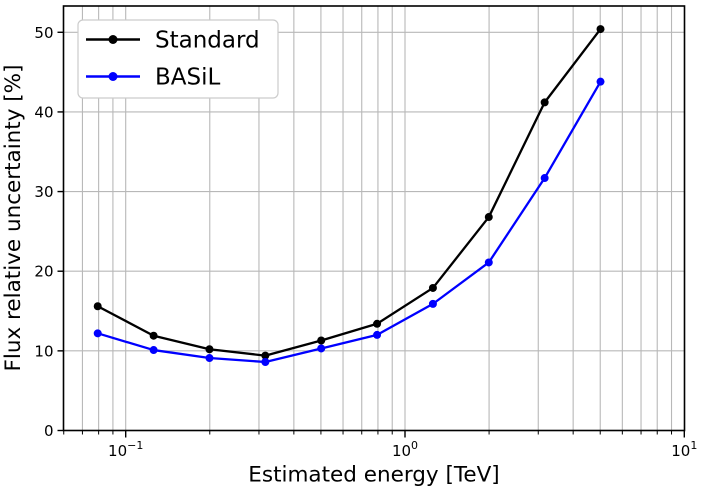 Image resolution: width=707 pixels, height=493 pixels. What do you see at coordinates (113, 39) in the screenshot?
I see `legend-marker-standard` at bounding box center [113, 39].